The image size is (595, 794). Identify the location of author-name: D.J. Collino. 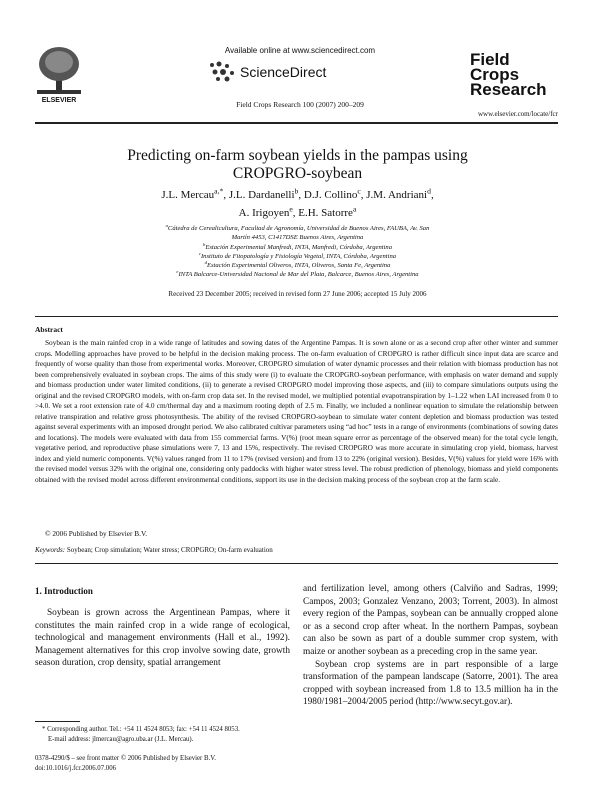
(330, 195).